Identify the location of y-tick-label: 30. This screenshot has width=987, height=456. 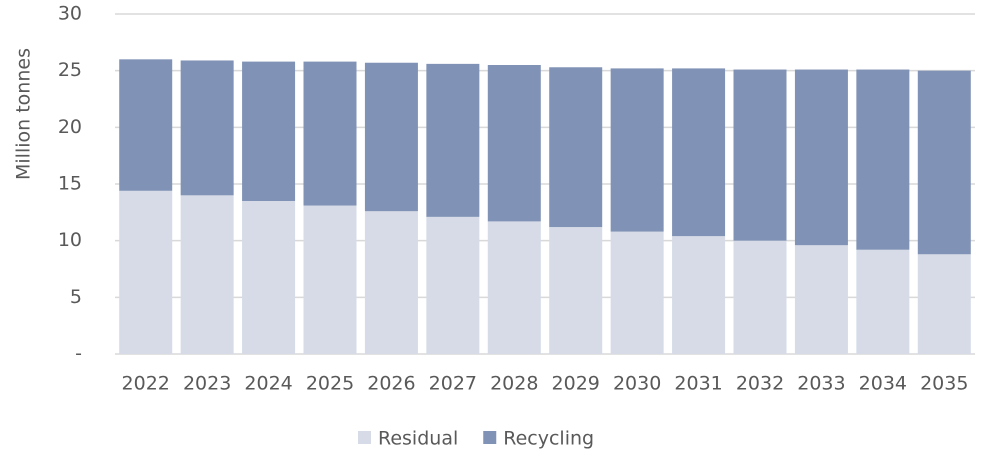
(70, 14).